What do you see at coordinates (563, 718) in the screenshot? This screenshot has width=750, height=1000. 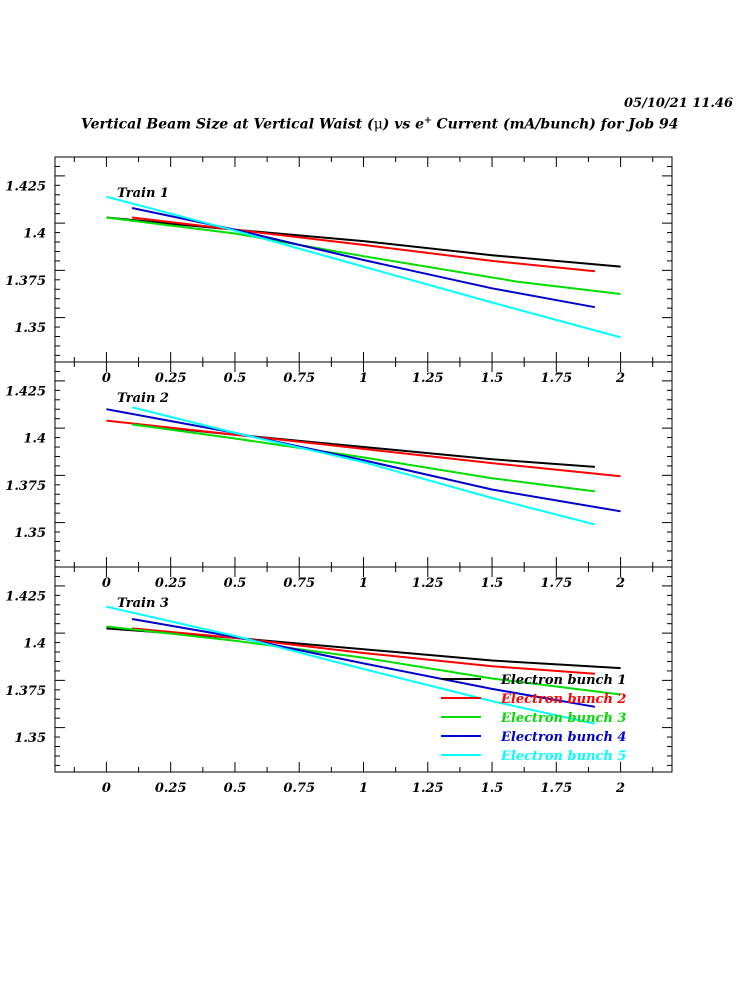 I see `legend-label: Electron bunch 3` at bounding box center [563, 718].